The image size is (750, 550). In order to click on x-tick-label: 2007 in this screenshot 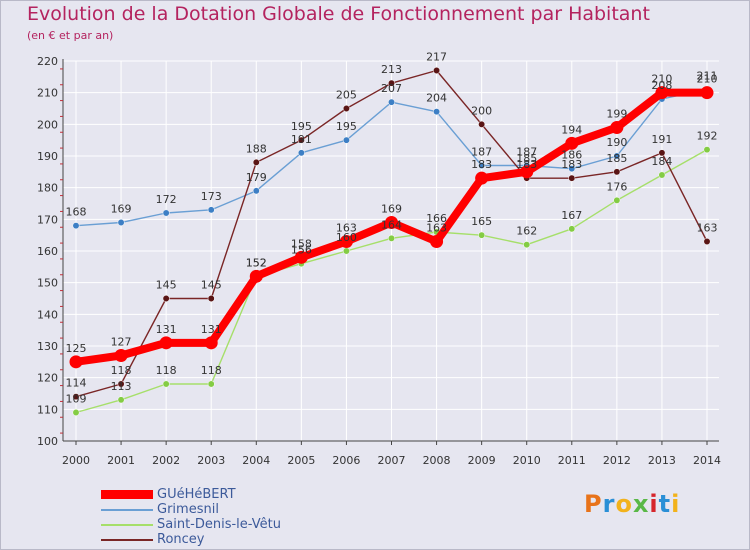, I will do `click(392, 460)`.